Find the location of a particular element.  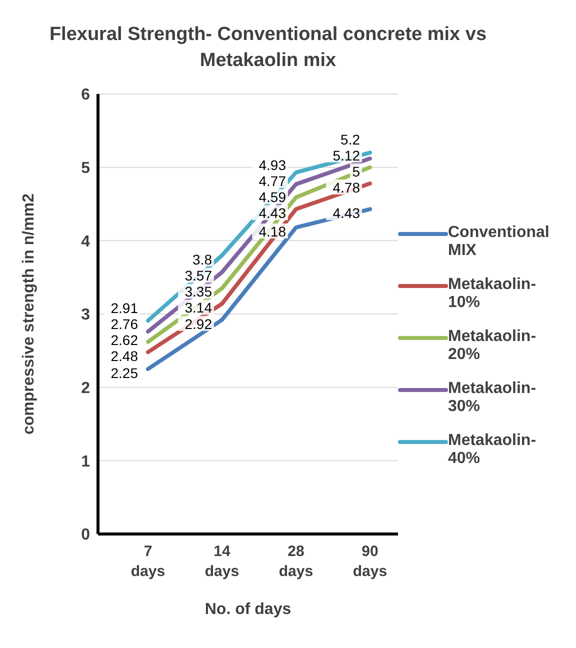

chart-title: Flexural Strength- Conventional concrete mix vs Metakaolin mix is located at coordinates (268, 48).